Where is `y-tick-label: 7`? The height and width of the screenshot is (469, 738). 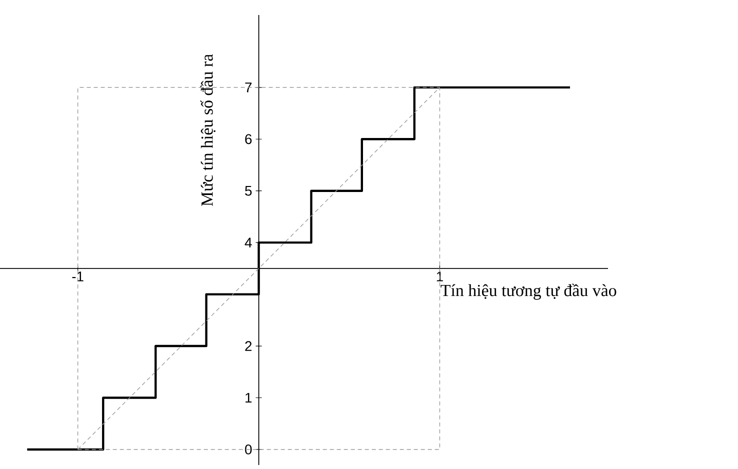
y-tick-label: 7 is located at coordinates (248, 87).